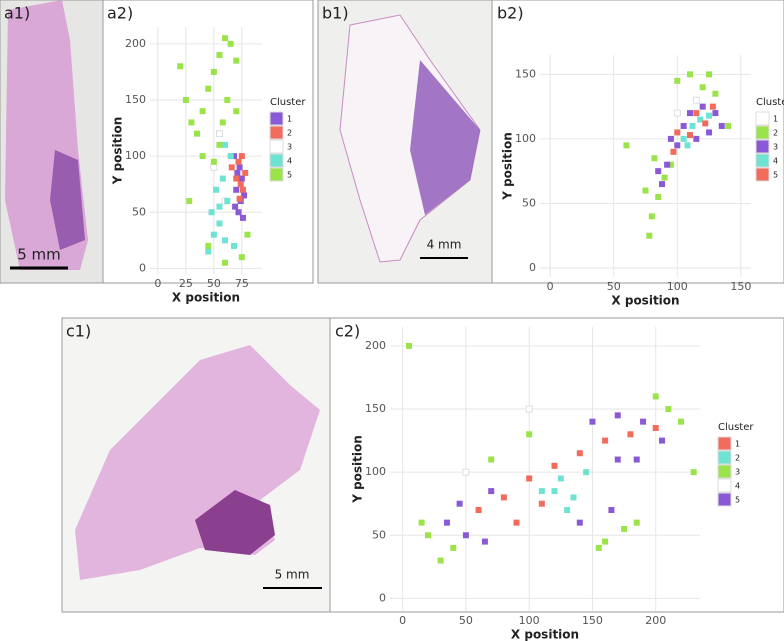  I want to click on x-tick-label: 25, so click(186, 283).